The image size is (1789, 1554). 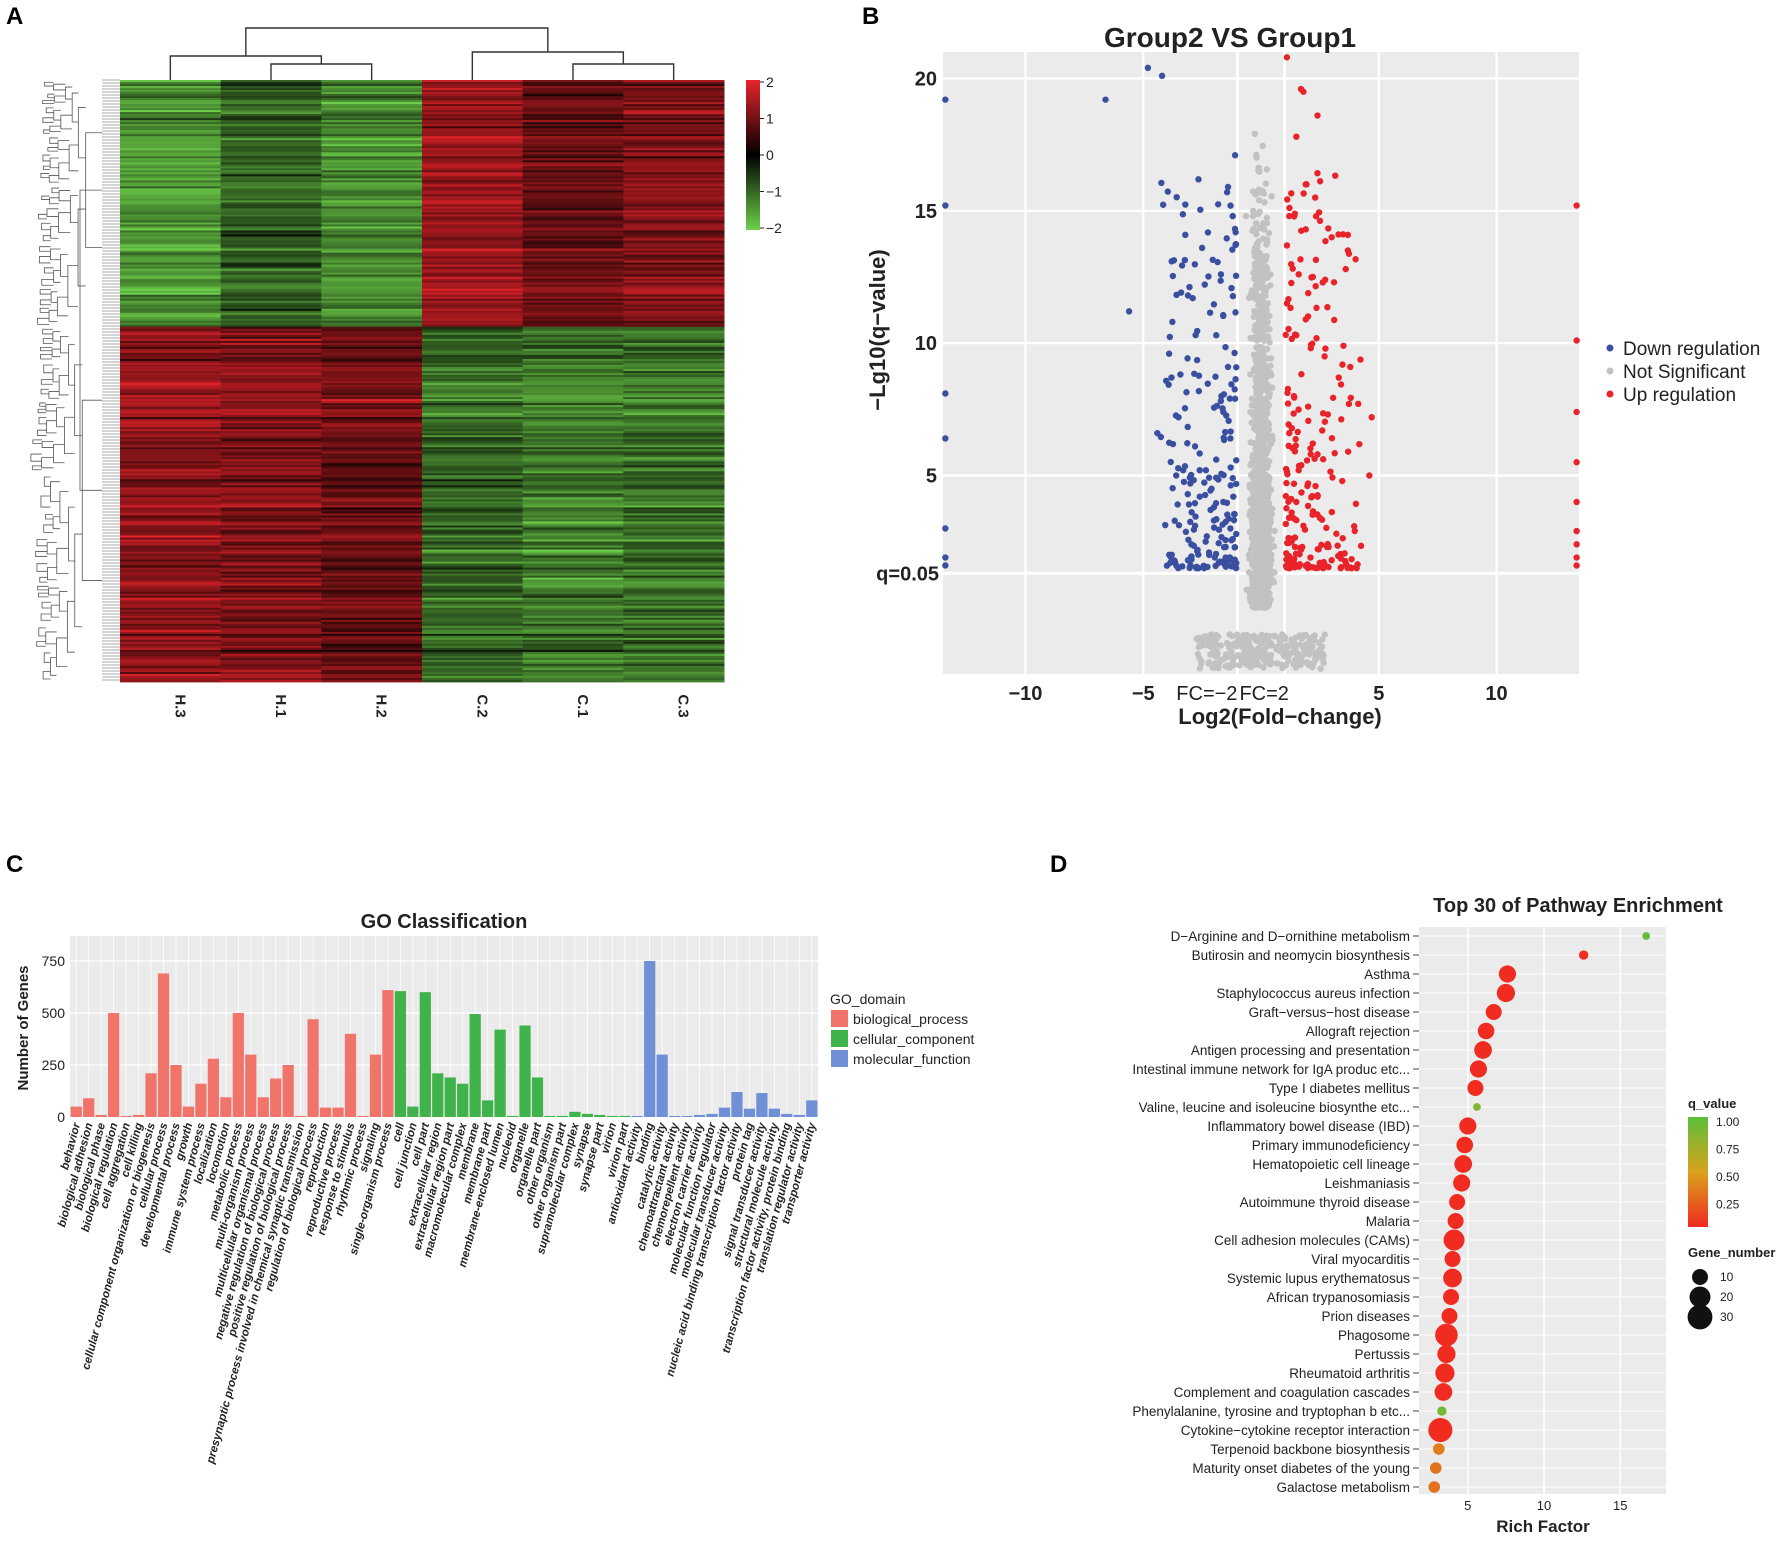 What do you see at coordinates (867, 999) in the screenshot?
I see `go-legend-title: GO_domain` at bounding box center [867, 999].